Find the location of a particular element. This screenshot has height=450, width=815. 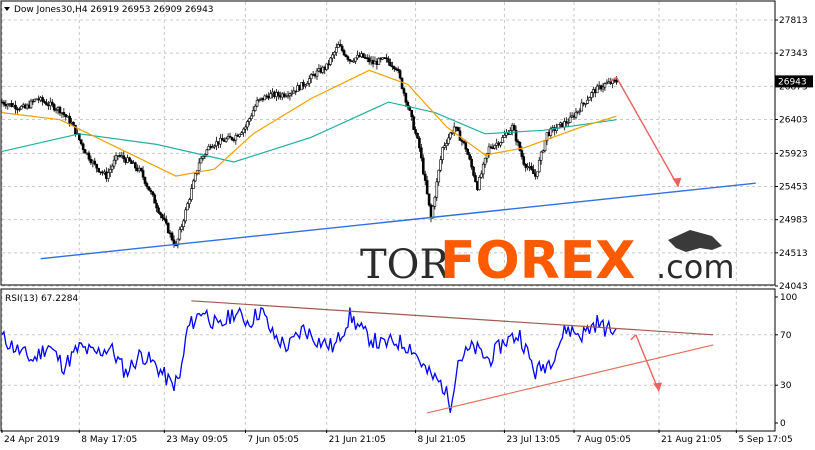

forecast-arrowhead-rsi is located at coordinates (658, 387).